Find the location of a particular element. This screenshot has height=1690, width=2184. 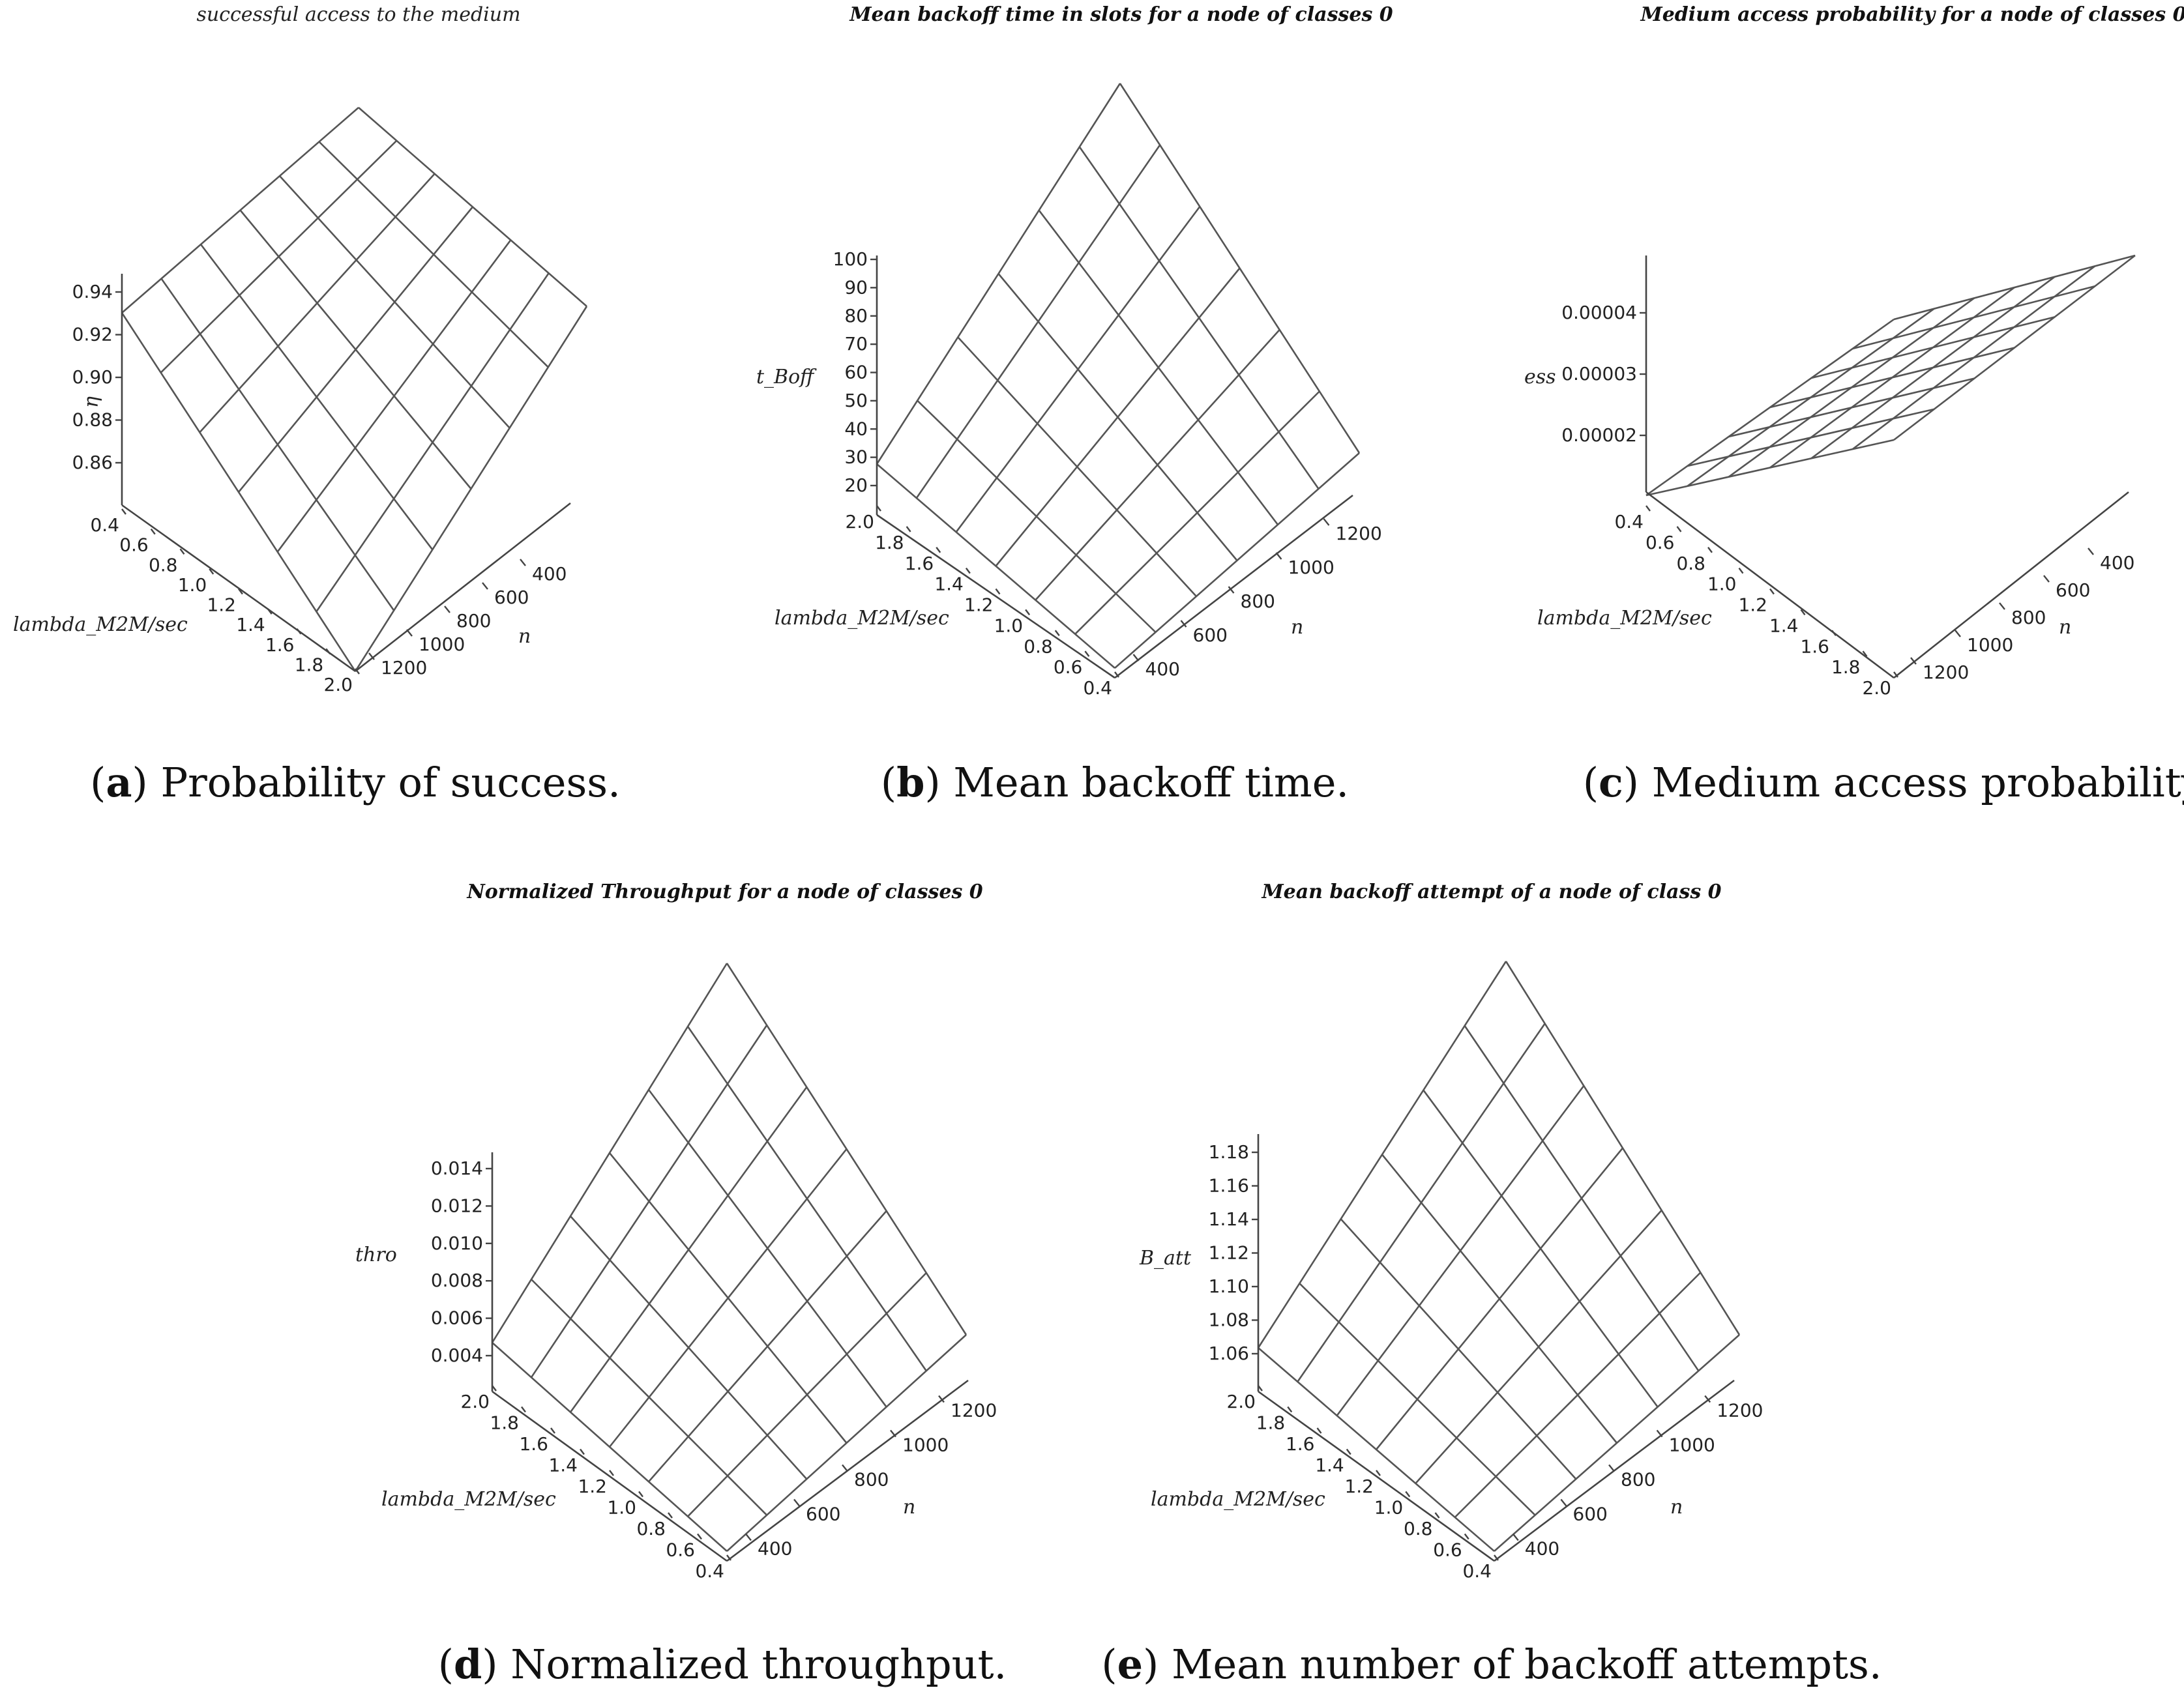

z-tick-label: 80 is located at coordinates (856, 316).